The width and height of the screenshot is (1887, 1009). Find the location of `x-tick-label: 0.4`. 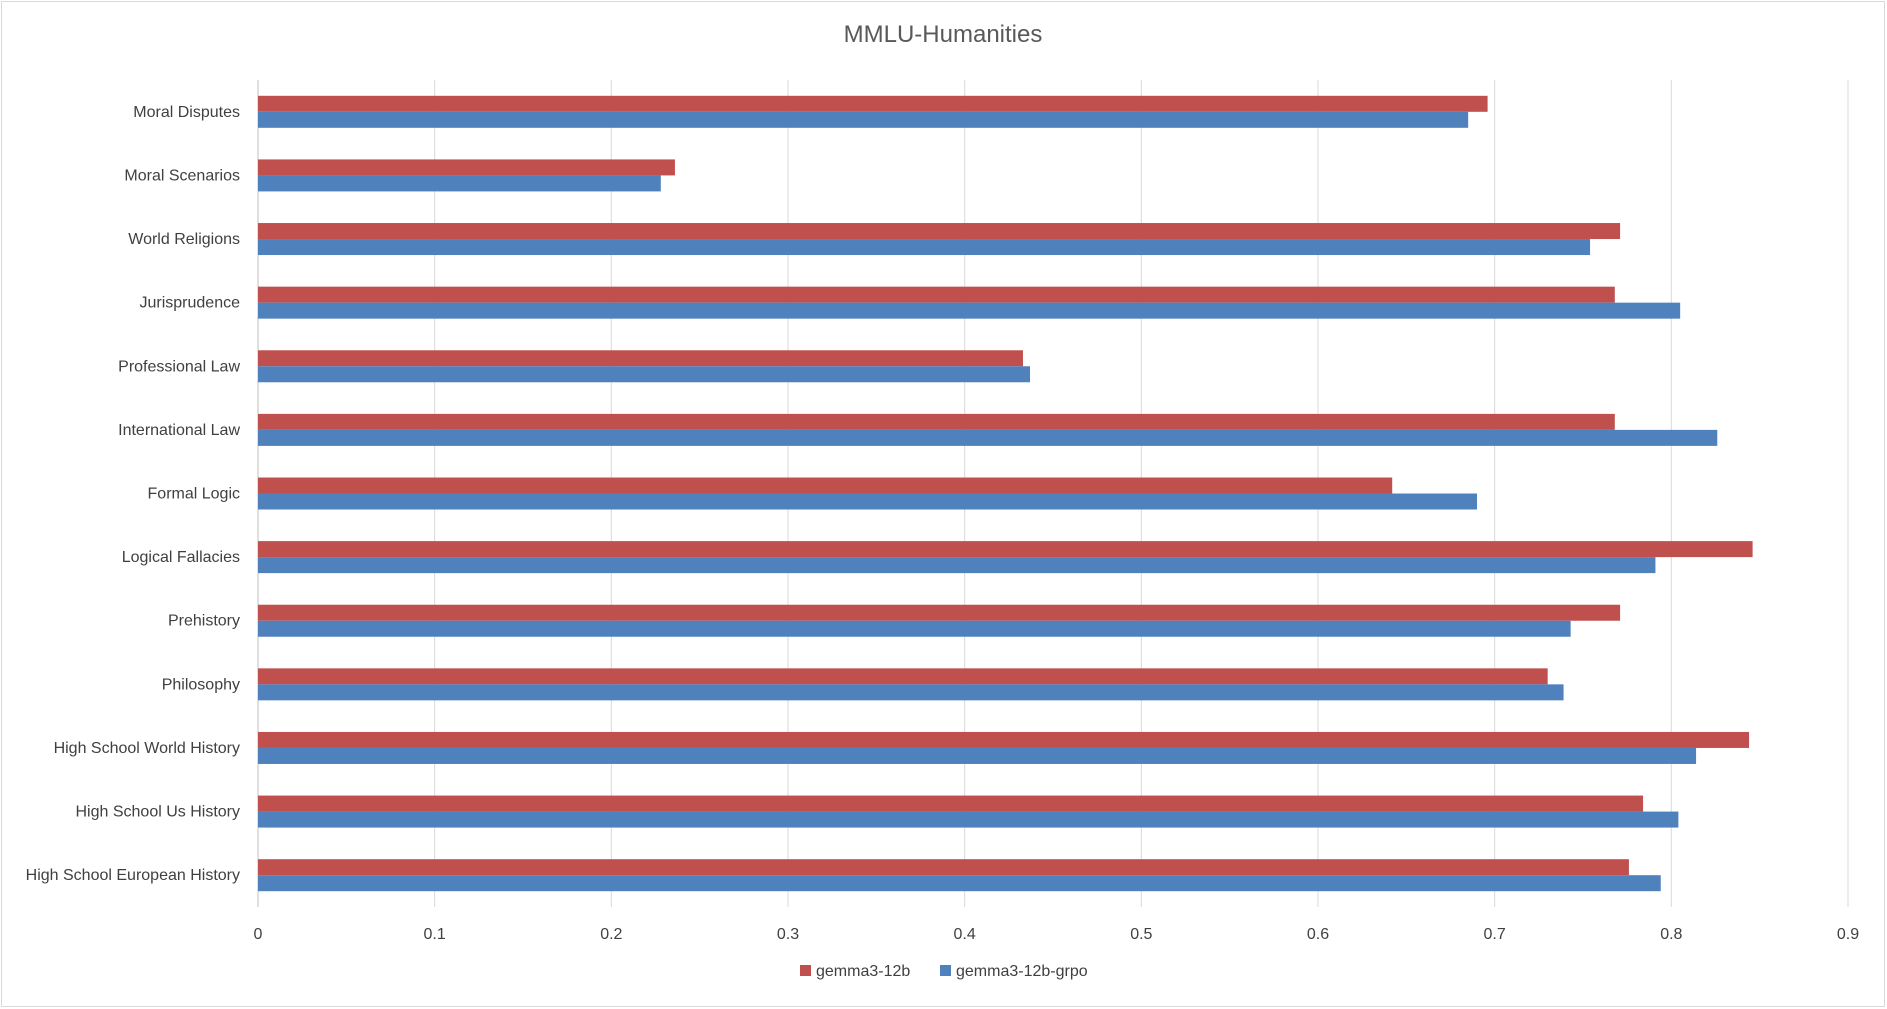

x-tick-label: 0.4 is located at coordinates (965, 934).